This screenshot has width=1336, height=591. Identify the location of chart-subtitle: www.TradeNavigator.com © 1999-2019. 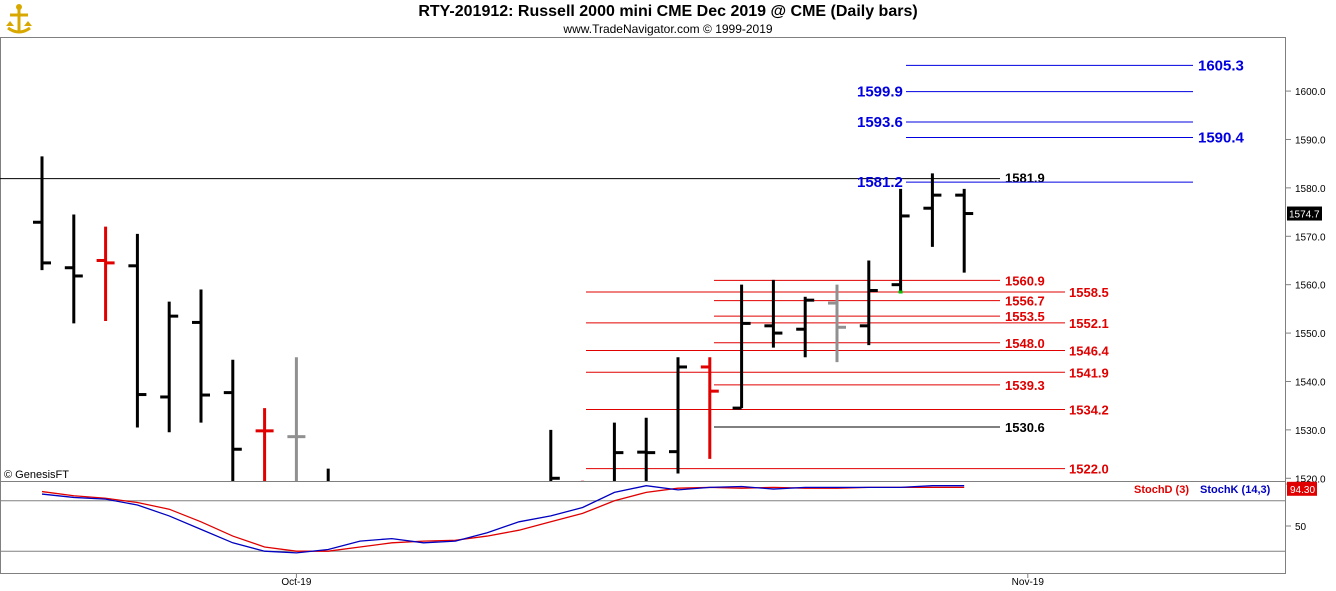
(668, 29).